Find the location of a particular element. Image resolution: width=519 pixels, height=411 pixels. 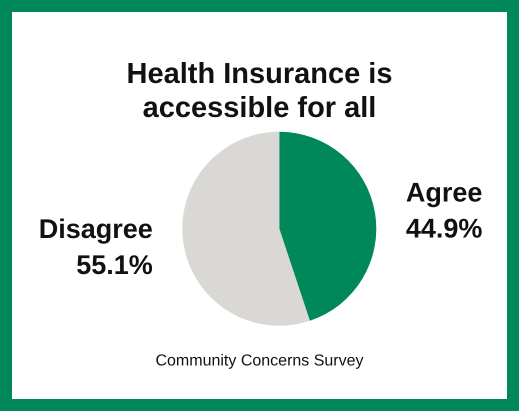

slice-label: Disagree is located at coordinates (95, 229).